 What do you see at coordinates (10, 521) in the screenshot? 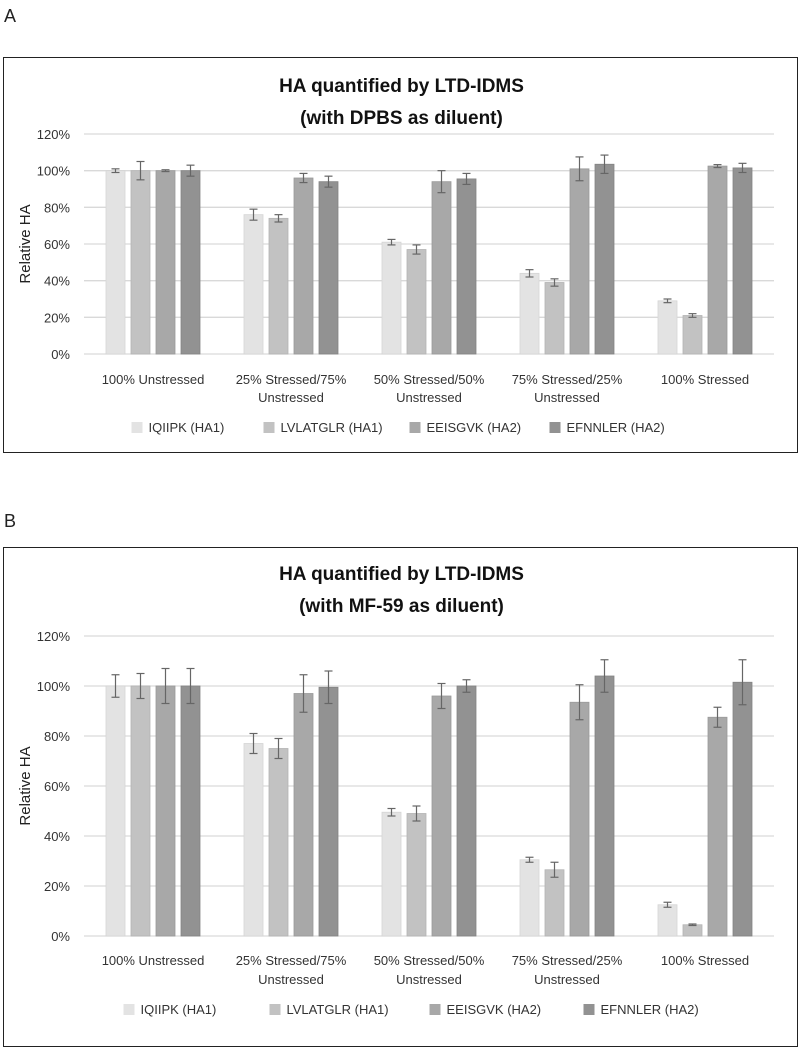
I see `panel-label-b: B` at bounding box center [10, 521].